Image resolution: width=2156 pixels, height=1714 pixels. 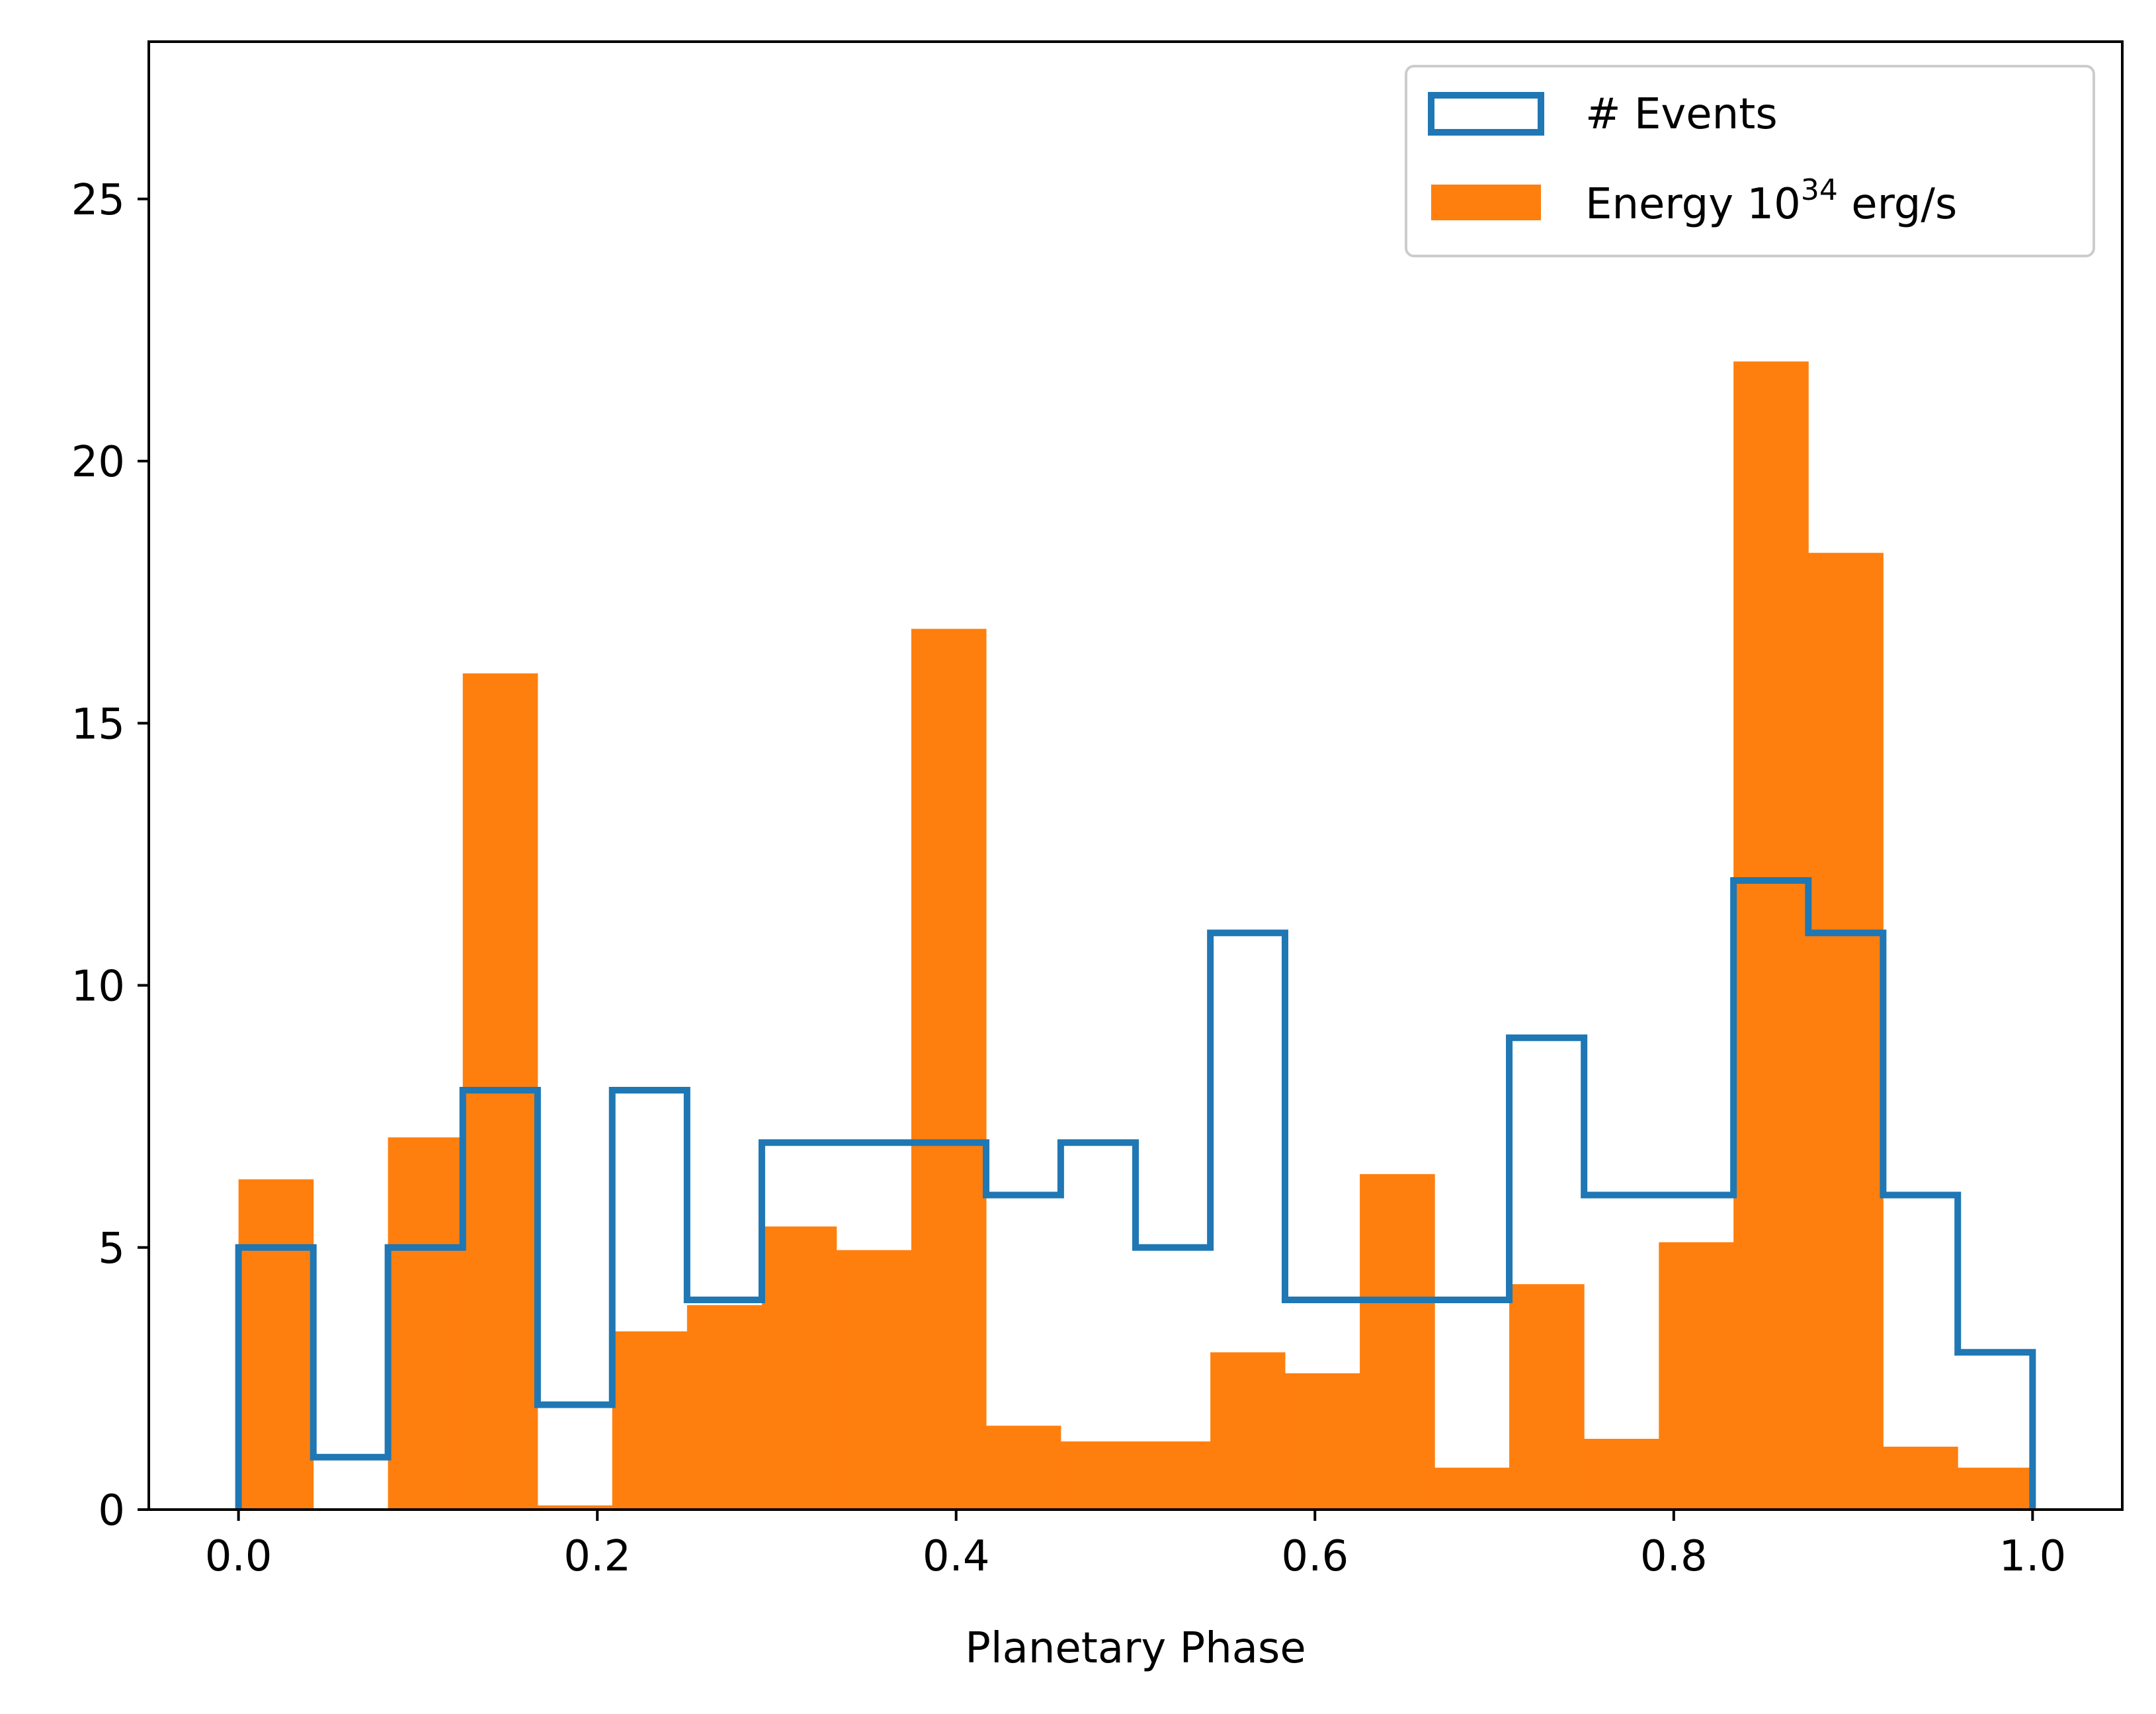 I want to click on y-axis: 0 5 10 15 20 25, so click(x=110, y=855).